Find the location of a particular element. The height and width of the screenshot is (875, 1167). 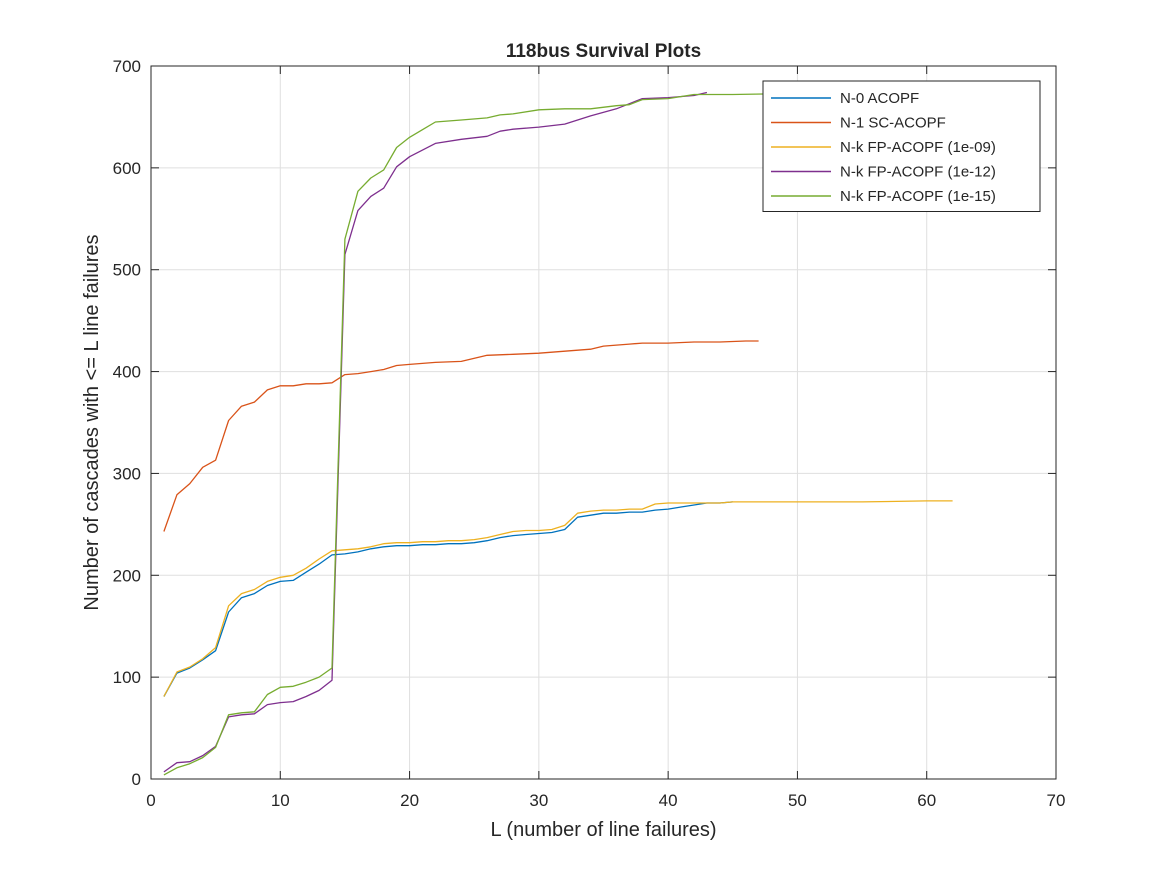

y-tick-label: 700 is located at coordinates (127, 66).